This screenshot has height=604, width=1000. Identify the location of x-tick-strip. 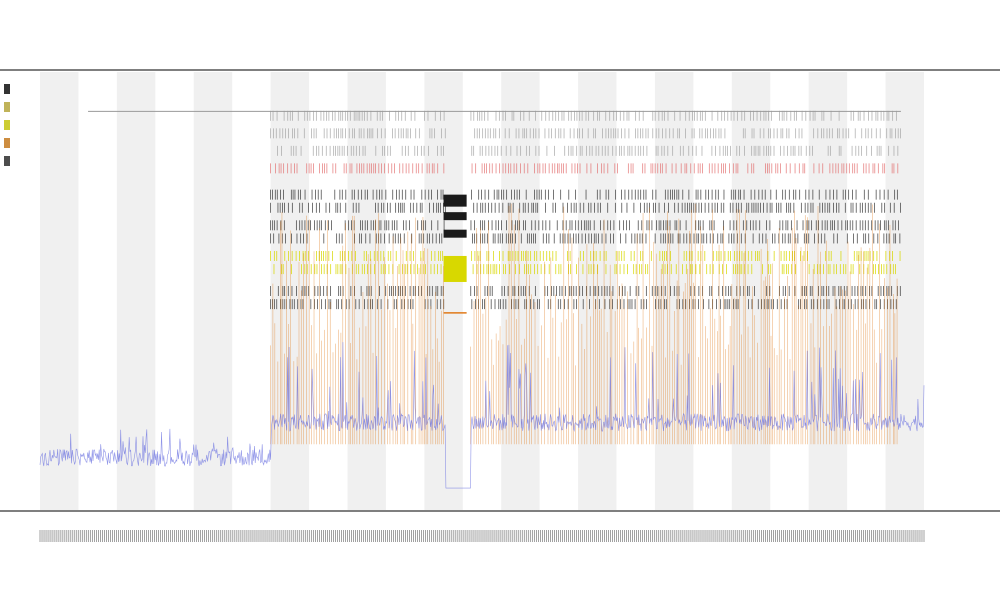
(482, 536).